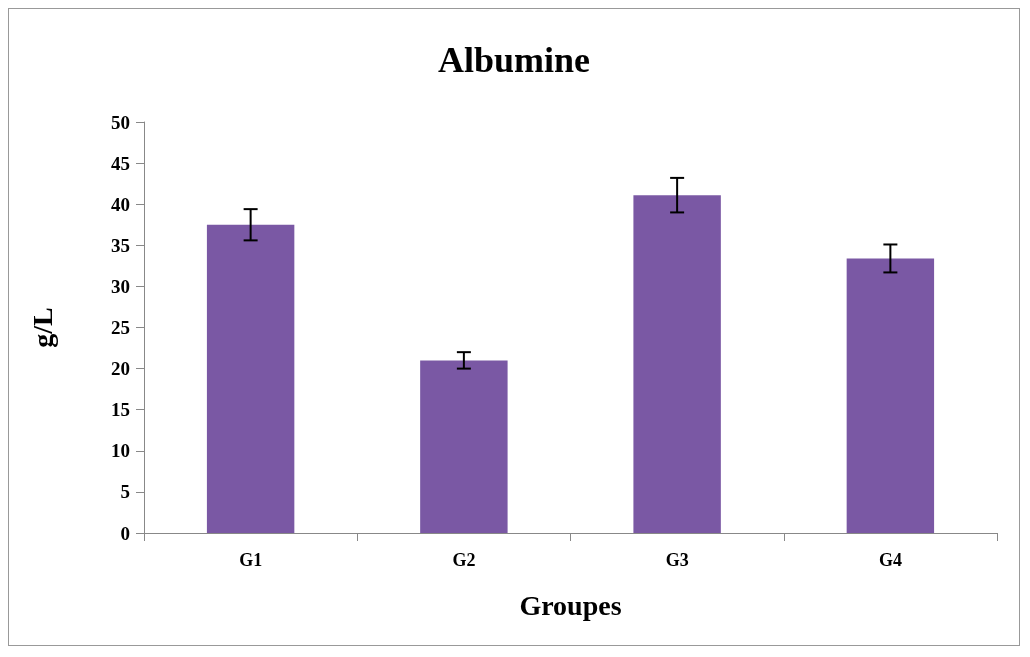 The height and width of the screenshot is (657, 1030). I want to click on y-tick-label: 25, so click(120, 327).